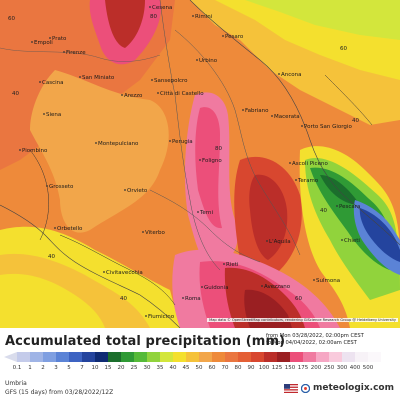 The image size is (400, 400). I want to click on legend-label: 7, so click(82, 368).